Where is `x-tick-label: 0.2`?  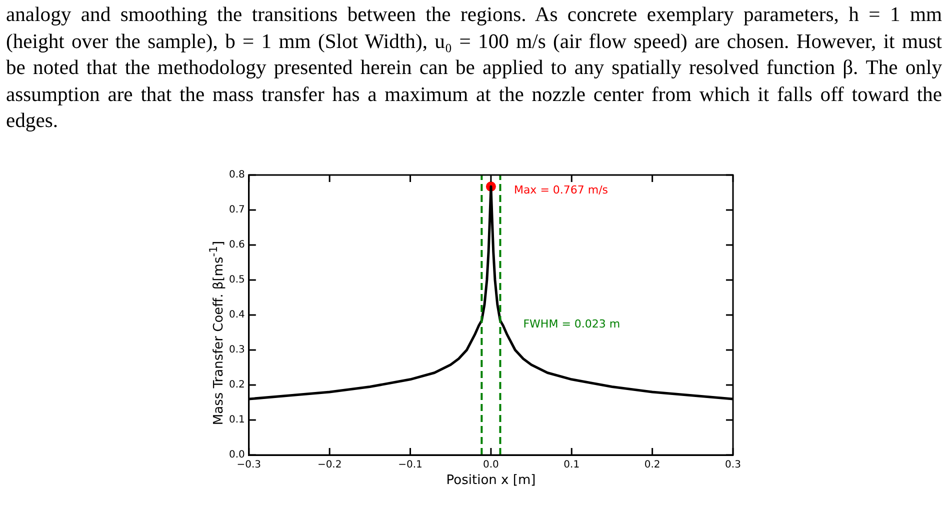
x-tick-label: 0.2 is located at coordinates (652, 465).